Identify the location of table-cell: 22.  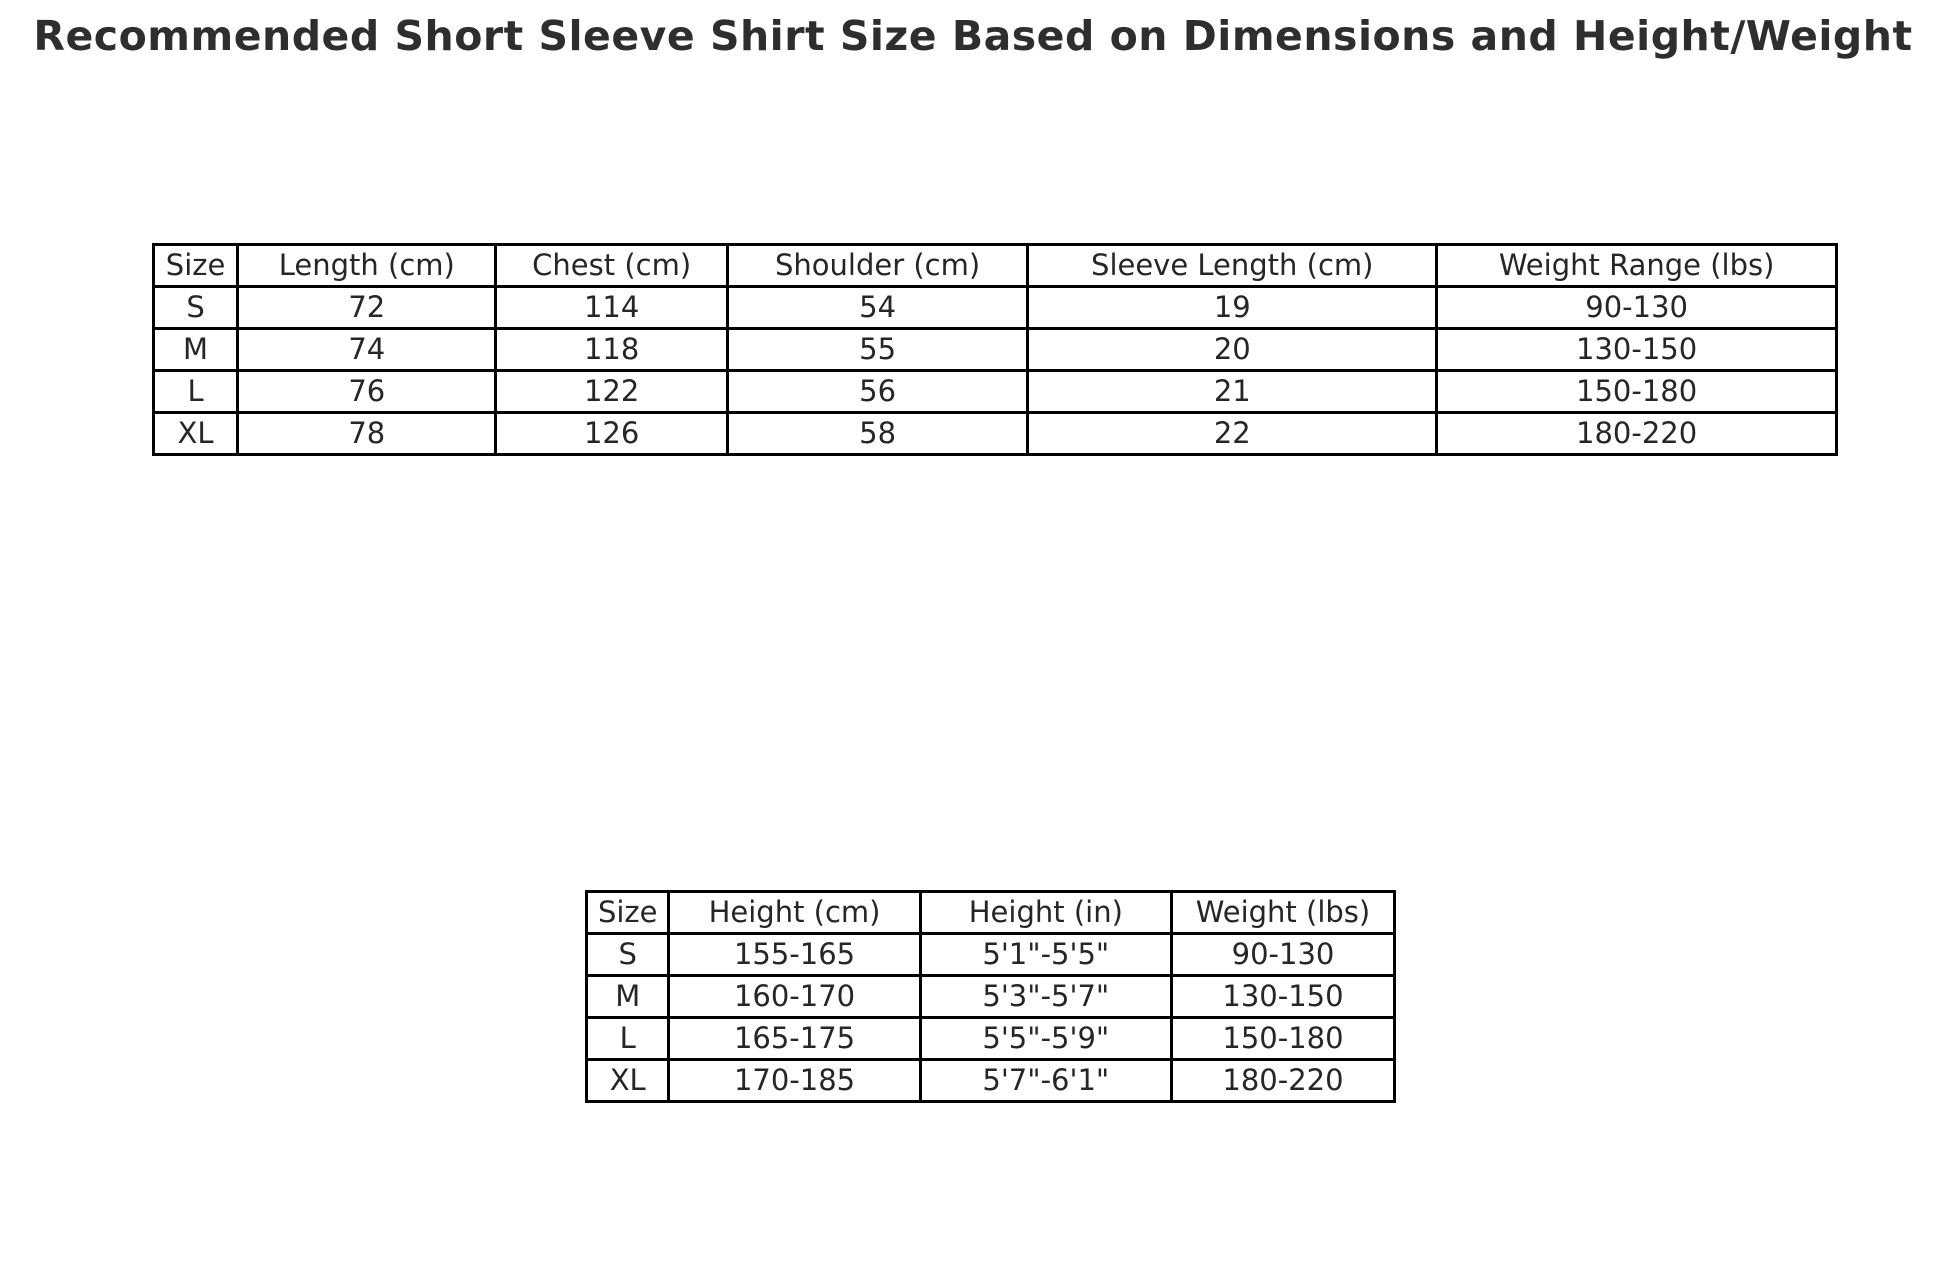
(1232, 433).